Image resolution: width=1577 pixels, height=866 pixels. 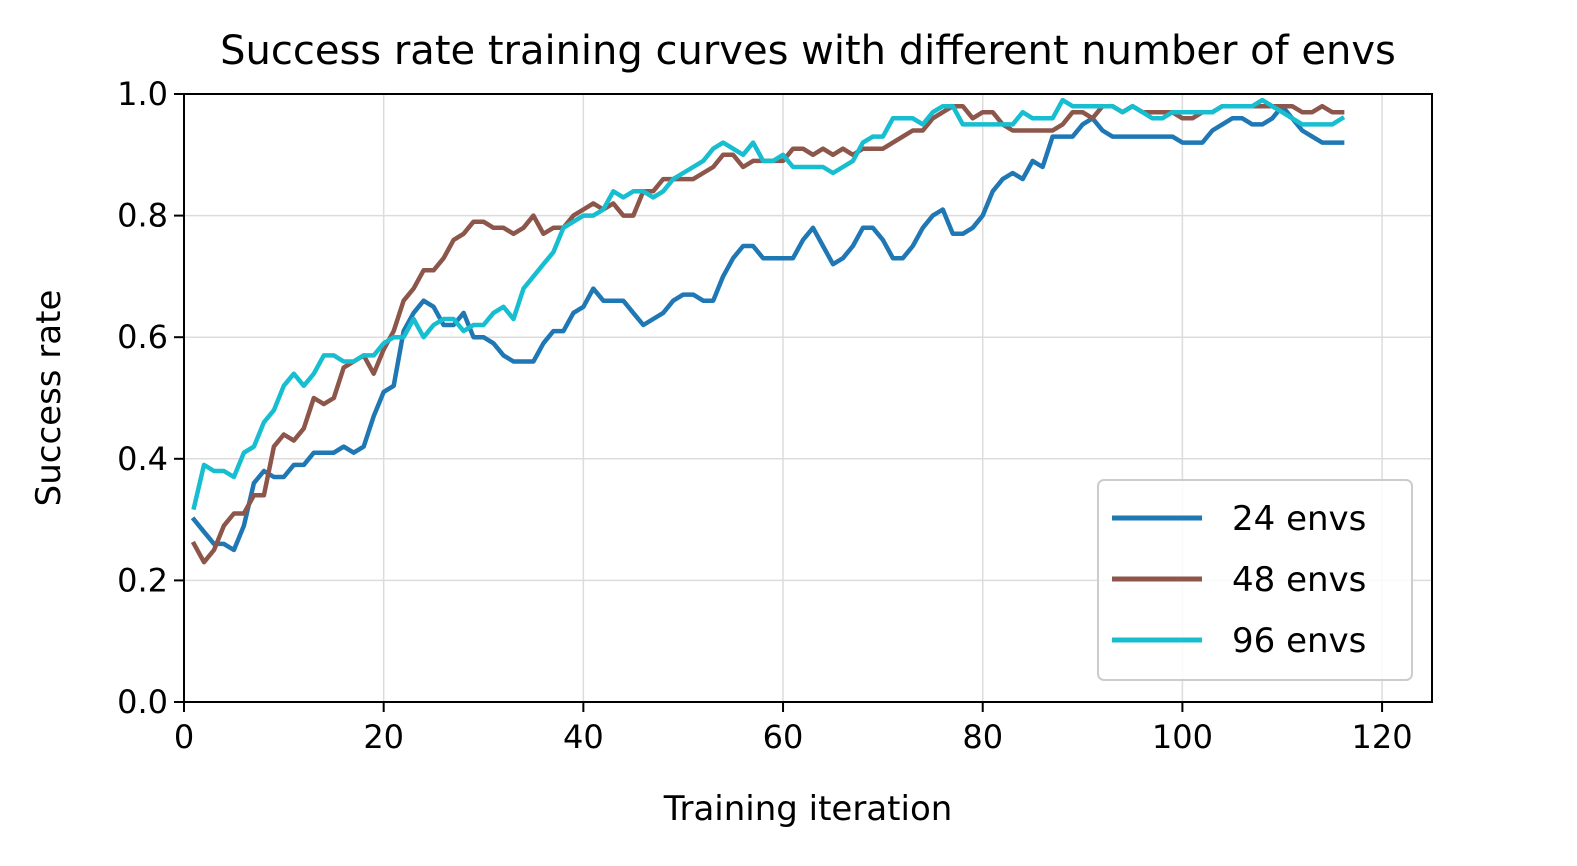 I want to click on legend-label: 48 envs, so click(x=1299, y=580).